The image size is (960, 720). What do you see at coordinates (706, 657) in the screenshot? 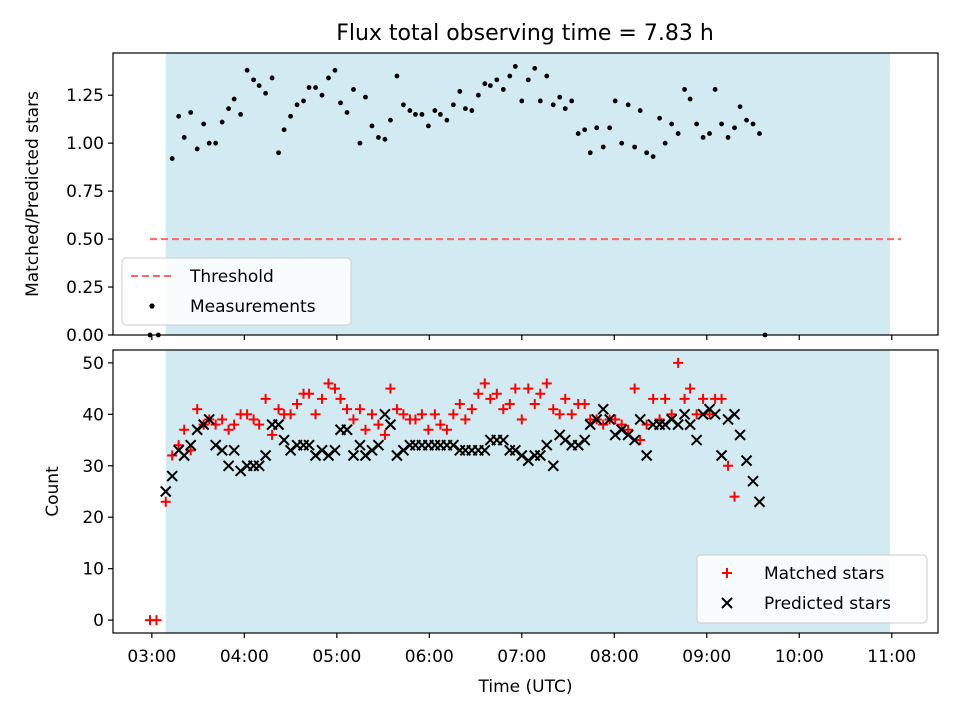
I see `x-tick-label: 09:00` at bounding box center [706, 657].